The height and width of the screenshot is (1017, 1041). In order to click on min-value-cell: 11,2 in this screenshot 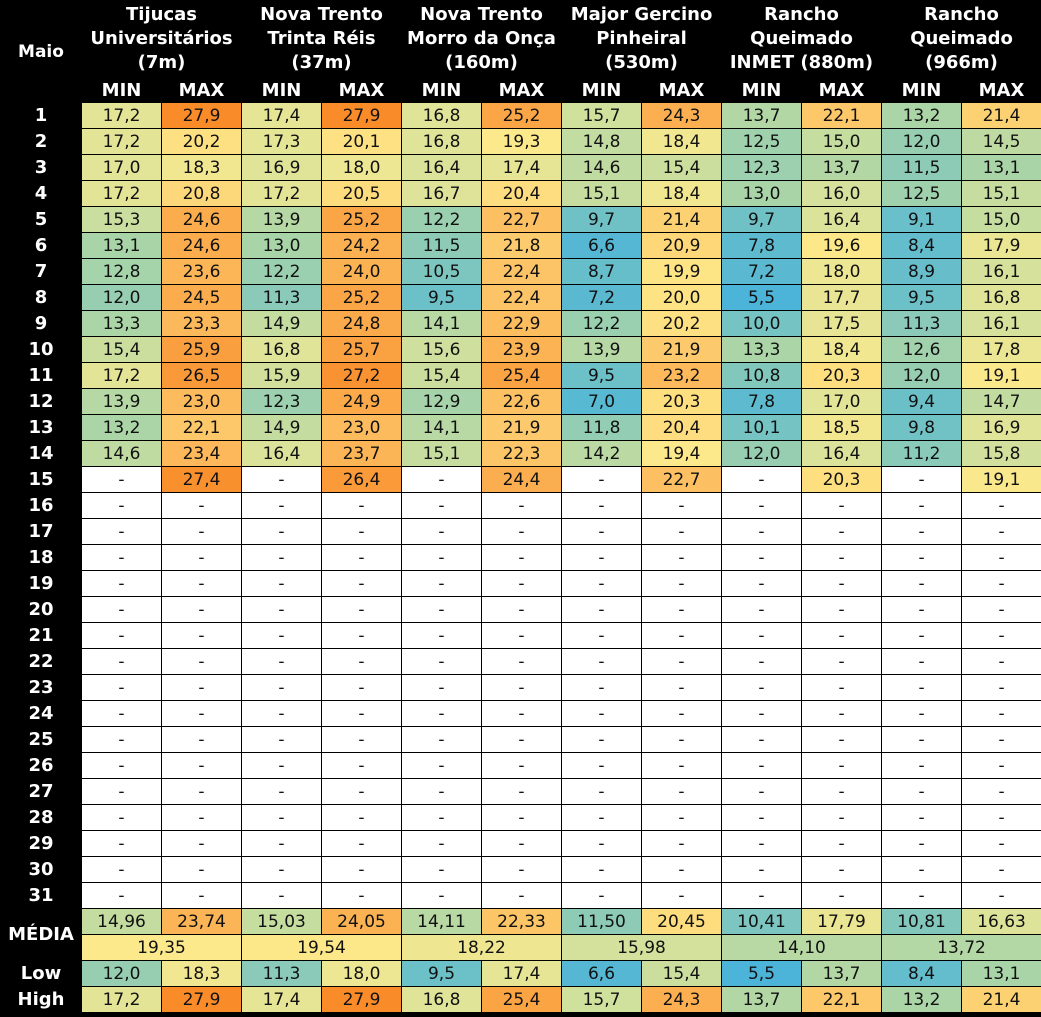, I will do `click(922, 453)`.